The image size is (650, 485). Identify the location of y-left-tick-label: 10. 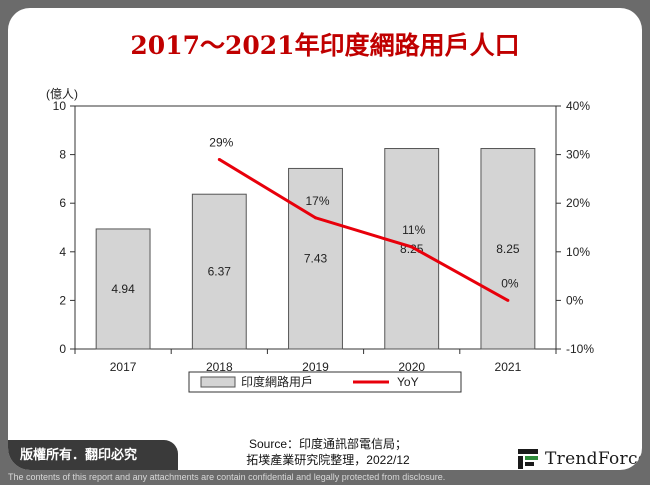
(60, 106).